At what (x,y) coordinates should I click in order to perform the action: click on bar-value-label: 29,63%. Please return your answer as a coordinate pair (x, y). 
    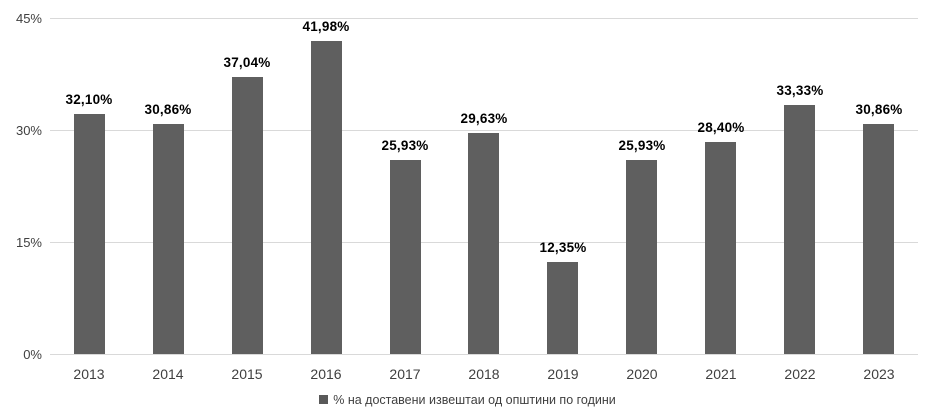
    Looking at the image, I should click on (484, 118).